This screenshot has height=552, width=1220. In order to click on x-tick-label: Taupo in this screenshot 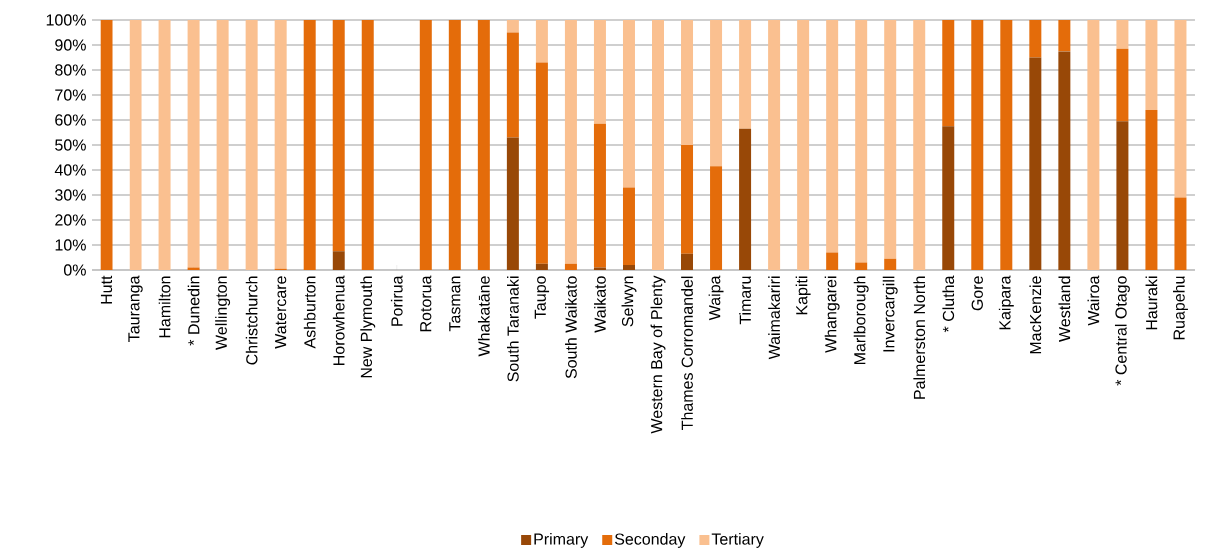, I will do `click(542, 297)`.